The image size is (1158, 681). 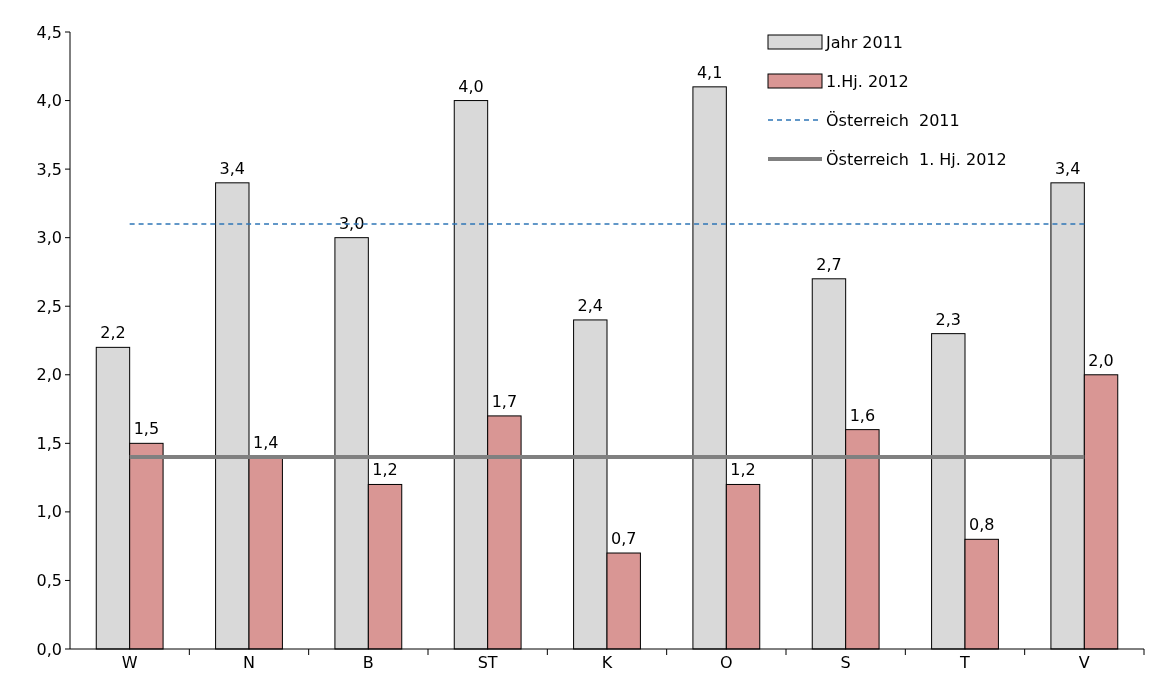 I want to click on data-label: 1,6, so click(x=862, y=415).